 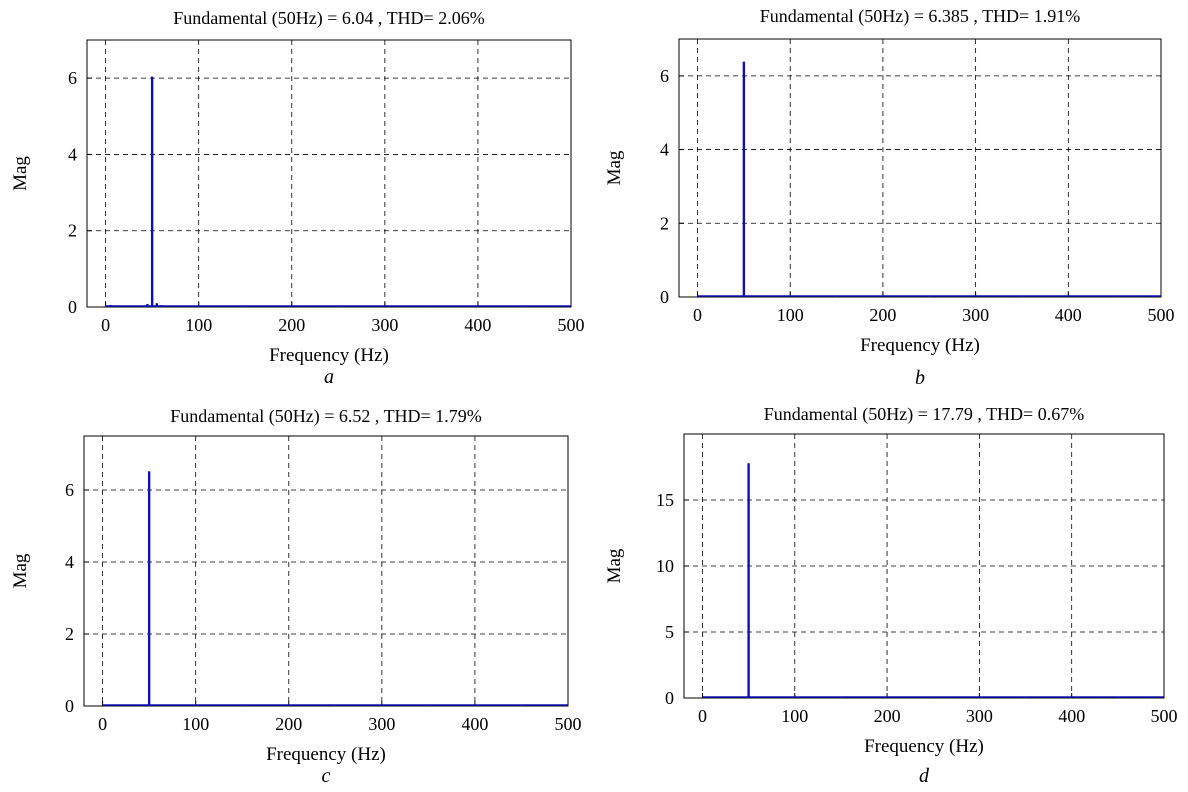 What do you see at coordinates (325, 416) in the screenshot?
I see `chart-title: Fundamental (50Hz) = 6.52 , THD= 1.79%` at bounding box center [325, 416].